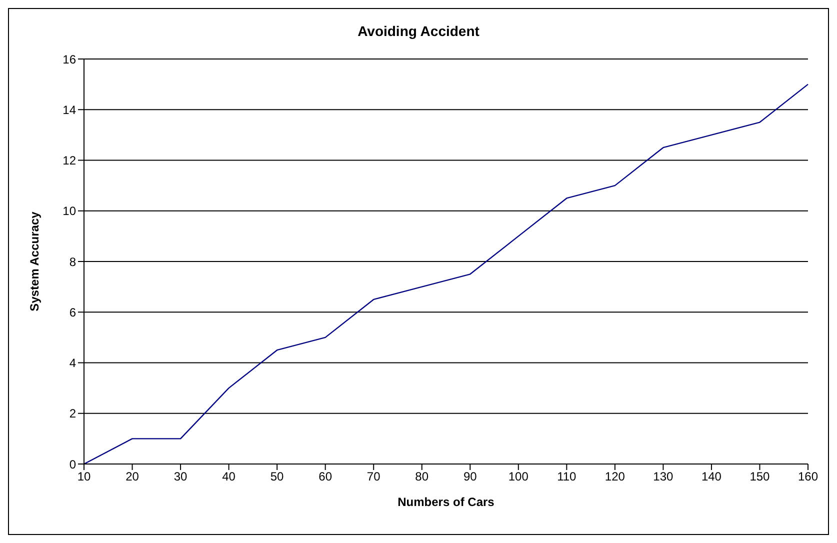 Image resolution: width=837 pixels, height=543 pixels. Describe the element at coordinates (470, 477) in the screenshot. I see `x-tick-label: 90` at that location.